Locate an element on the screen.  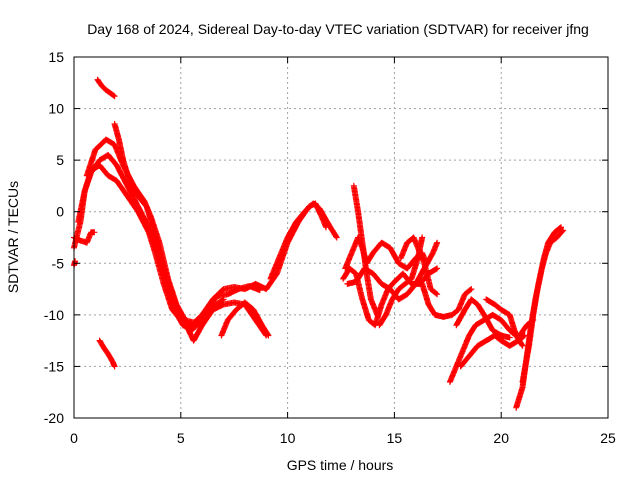
x-tick-label: 25 is located at coordinates (608, 438).